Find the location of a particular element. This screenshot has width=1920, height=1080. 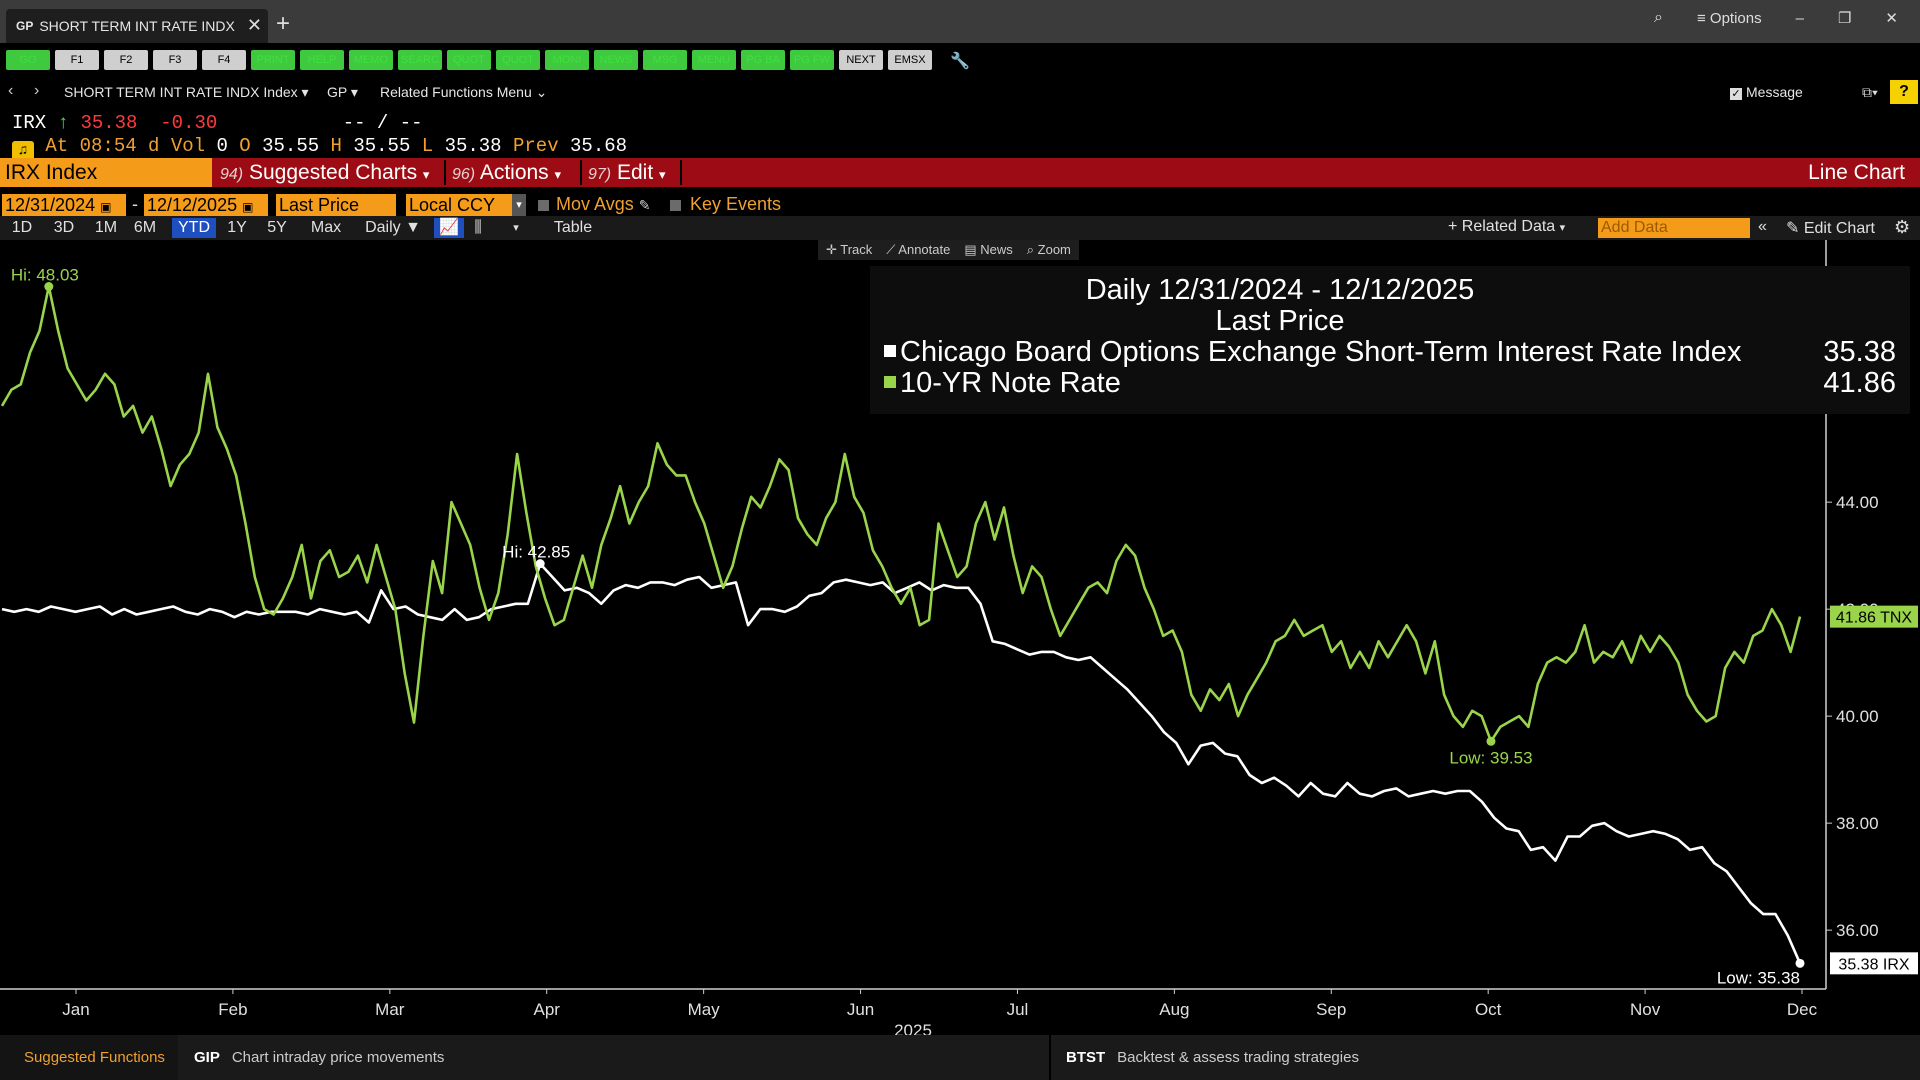

tnx-low-label: Low: 39.53 is located at coordinates (1490, 757).